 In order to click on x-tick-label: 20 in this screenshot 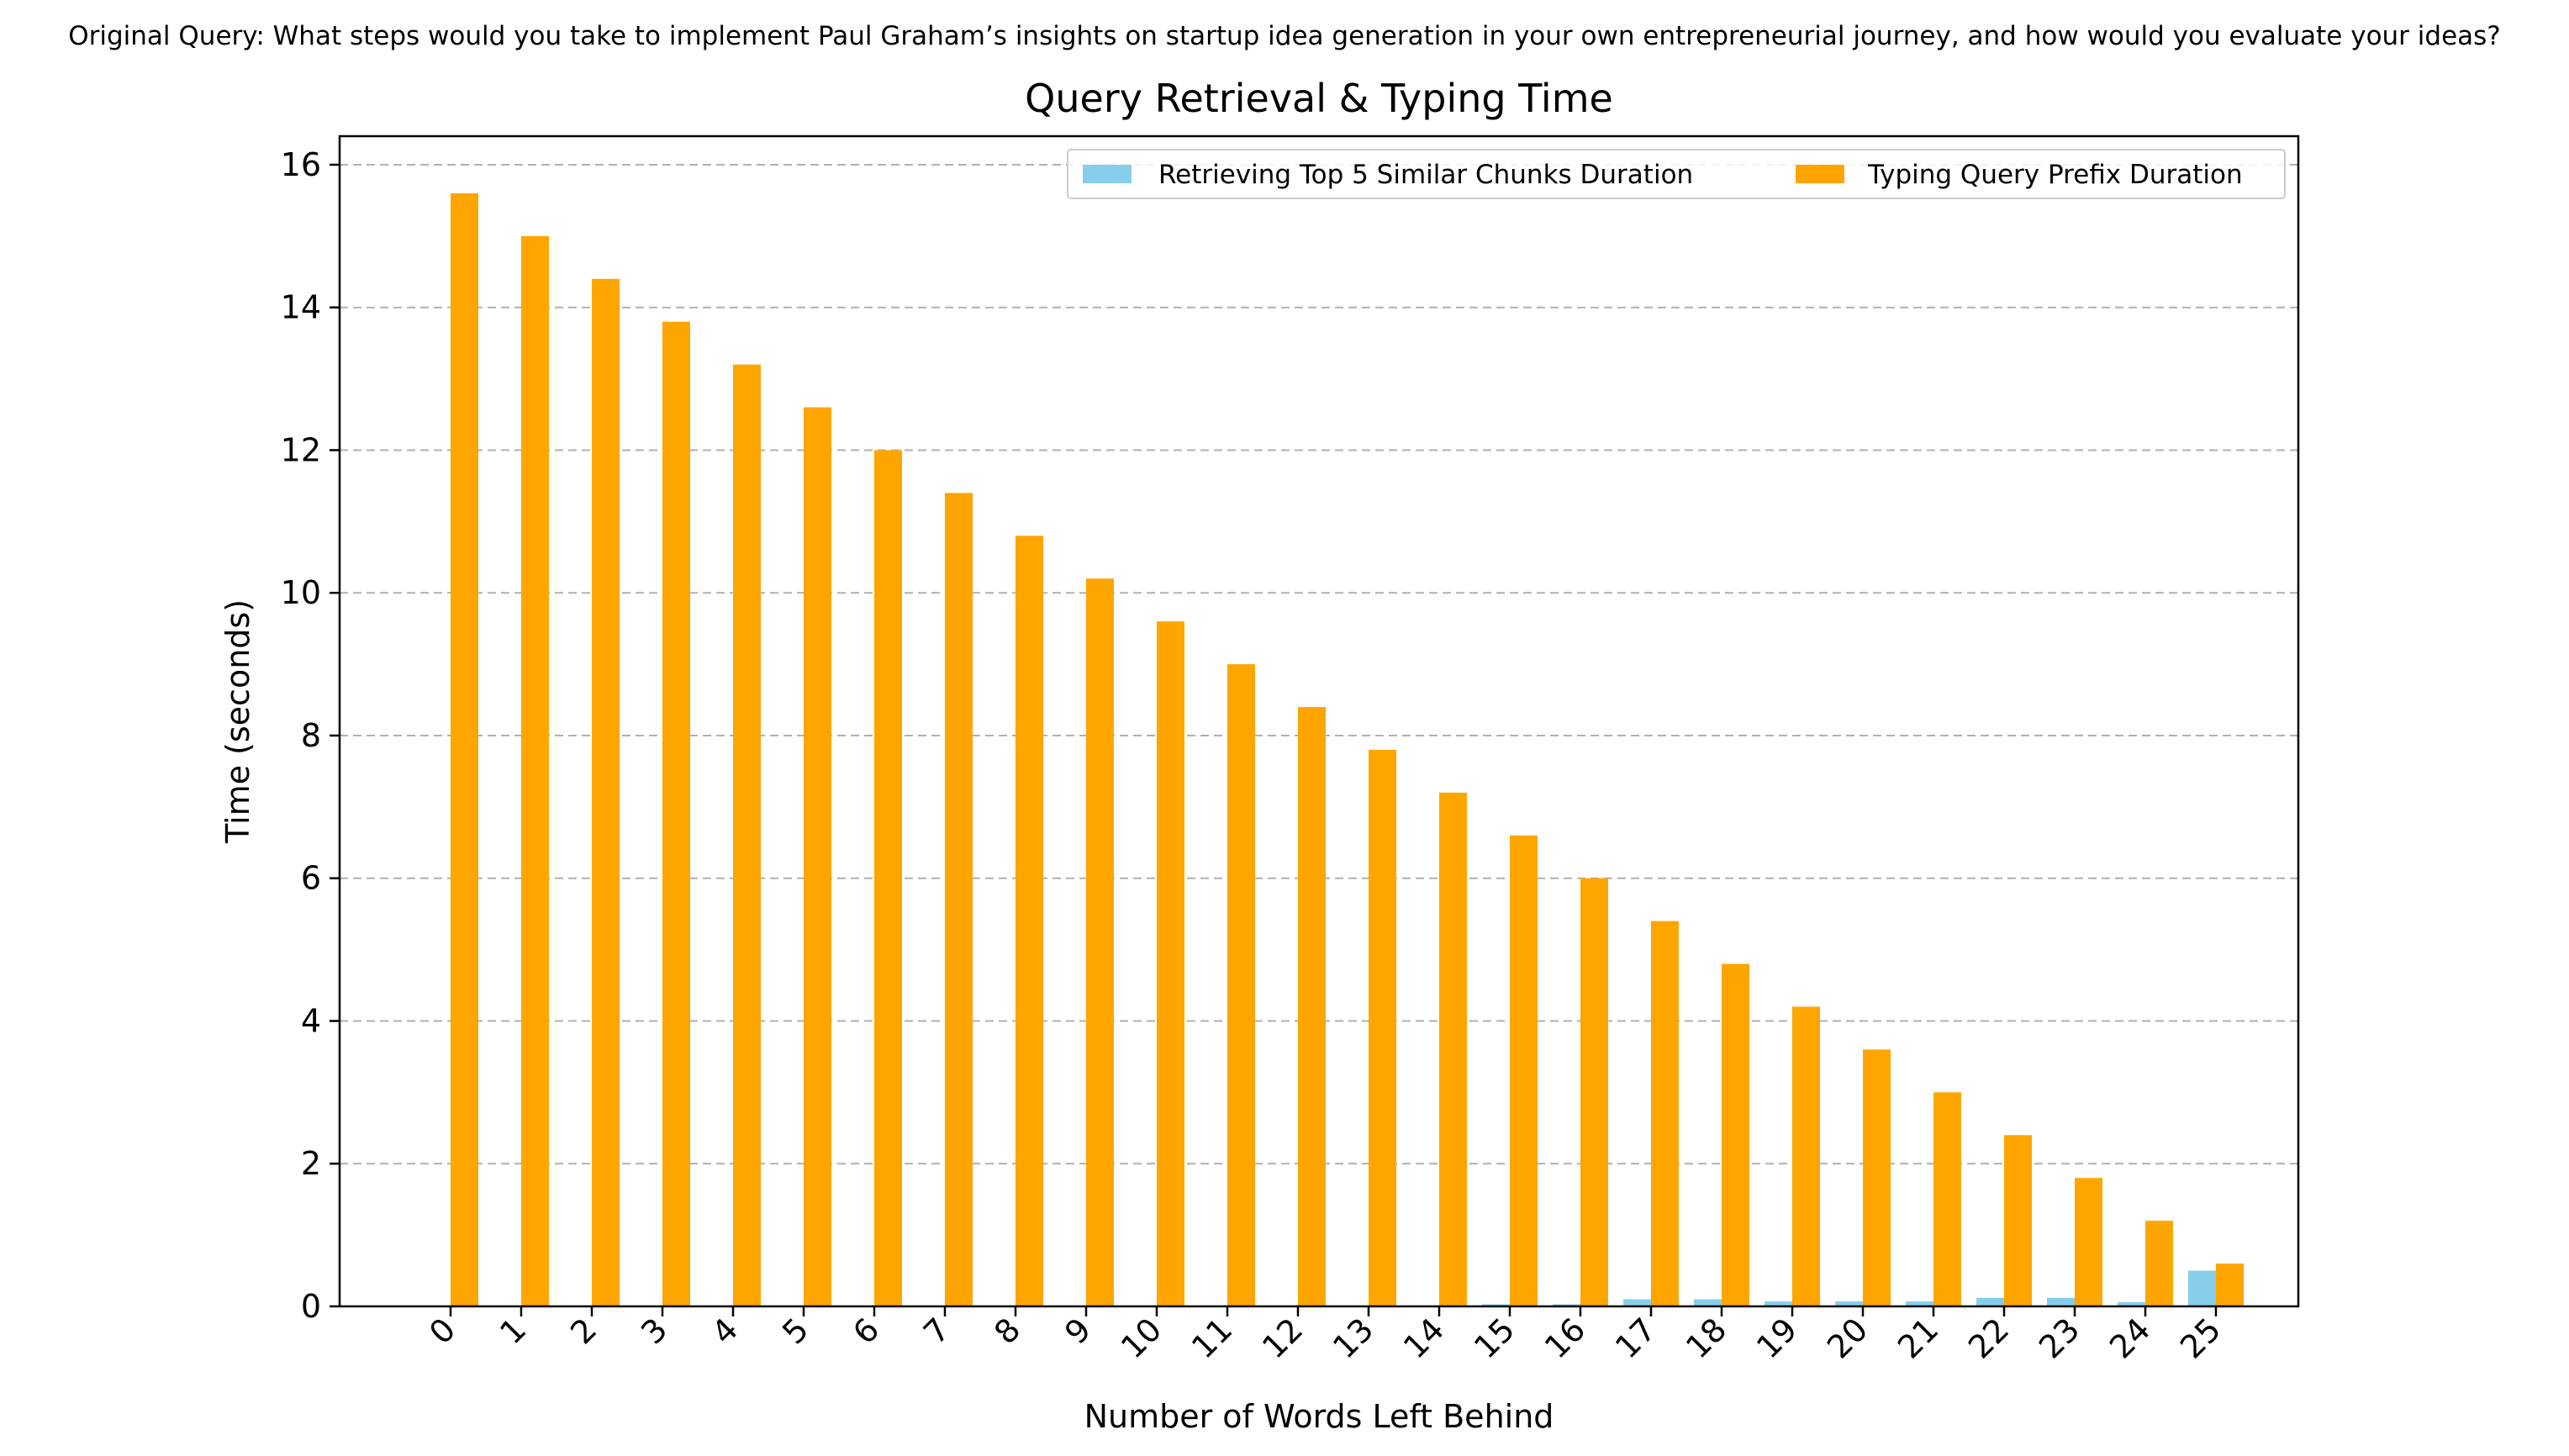, I will do `click(1848, 1338)`.